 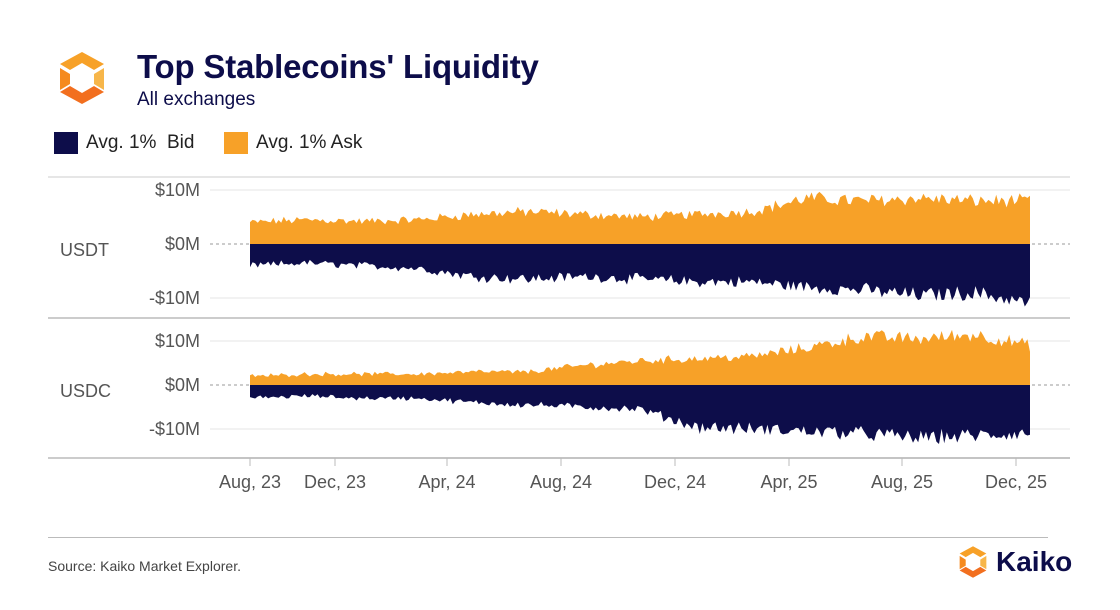 I want to click on kaiko-logo-icon, so click(x=82, y=78).